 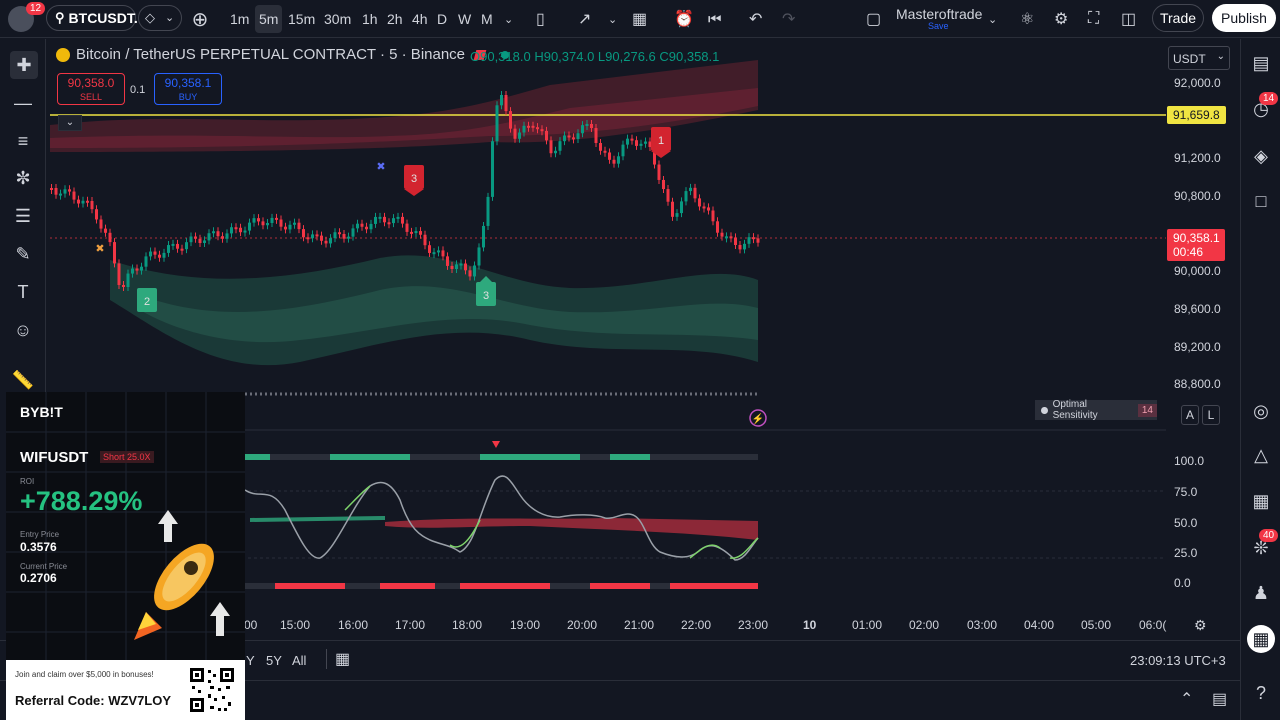 What do you see at coordinates (789, 19) in the screenshot?
I see `redo-icon: ↷` at bounding box center [789, 19].